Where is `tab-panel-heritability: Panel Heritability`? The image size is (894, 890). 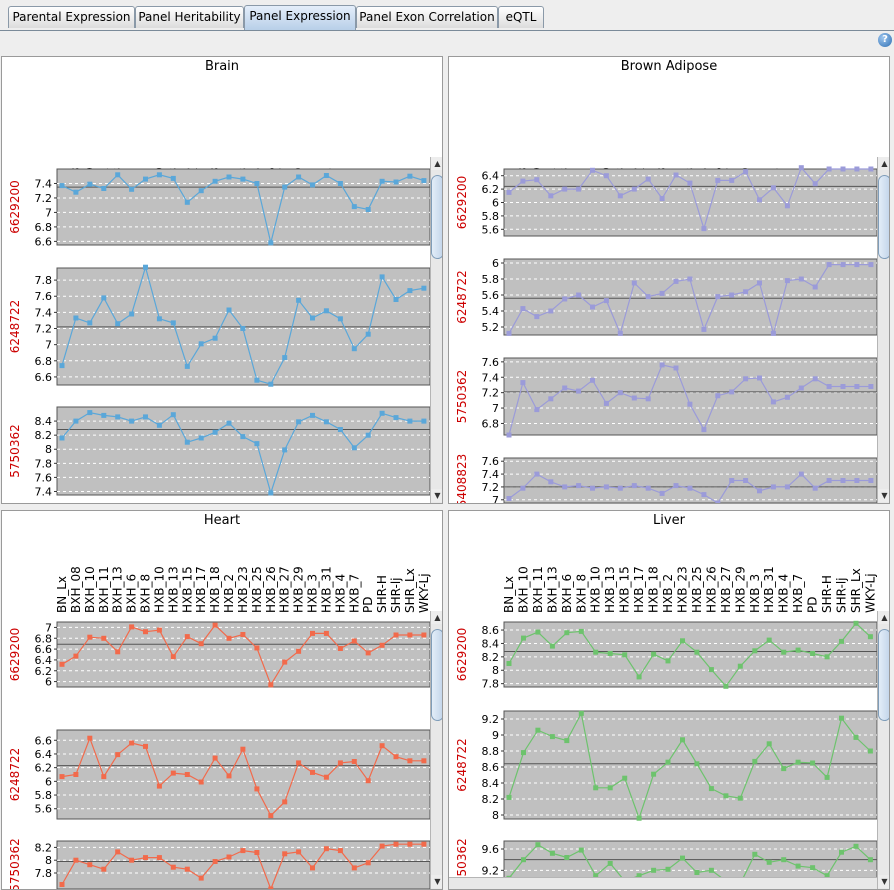 tab-panel-heritability: Panel Heritability is located at coordinates (189, 17).